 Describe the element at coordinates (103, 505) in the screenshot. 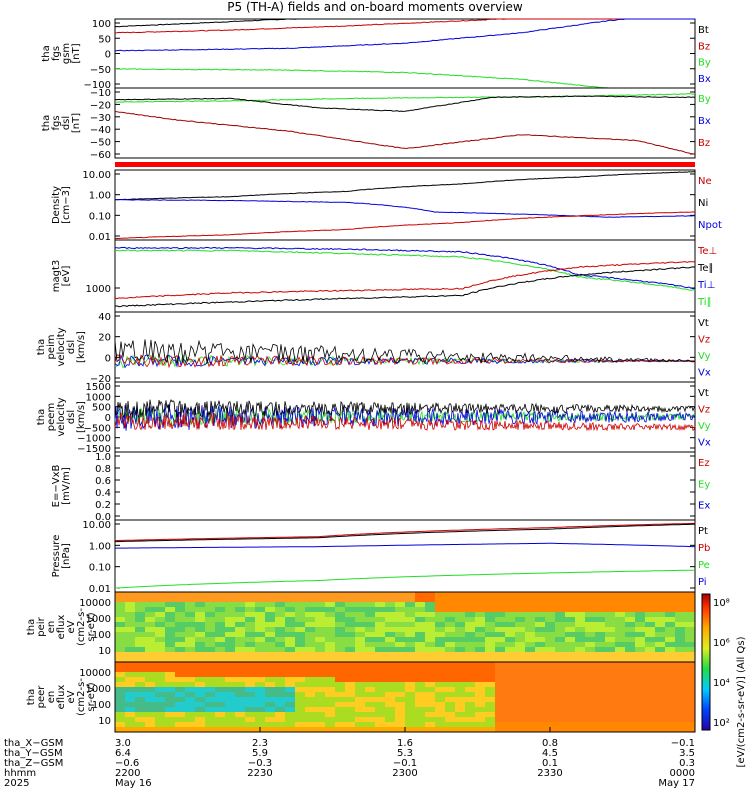

I see `y-tick-label: 0.2` at that location.